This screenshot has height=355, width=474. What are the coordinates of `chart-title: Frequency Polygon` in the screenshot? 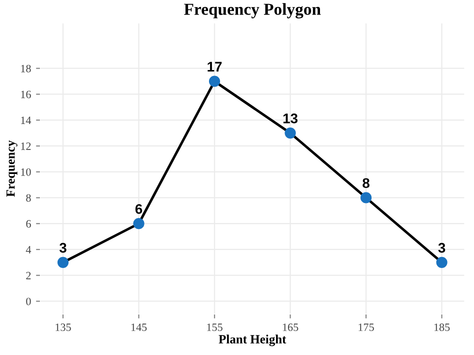 It's located at (252, 10).